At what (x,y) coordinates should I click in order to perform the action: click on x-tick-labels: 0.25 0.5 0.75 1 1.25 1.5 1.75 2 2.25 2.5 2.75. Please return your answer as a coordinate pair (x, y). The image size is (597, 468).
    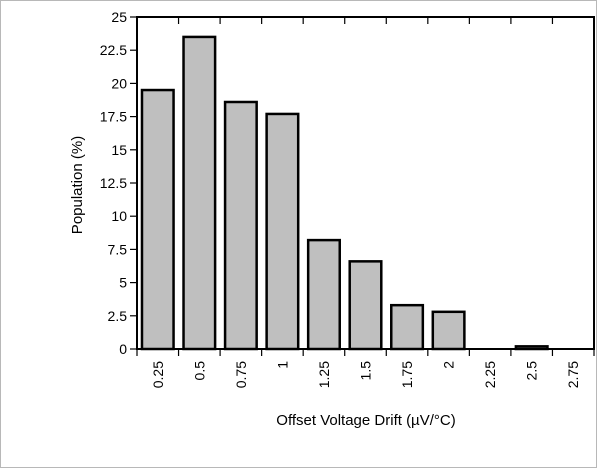
    Looking at the image, I should click on (365, 374).